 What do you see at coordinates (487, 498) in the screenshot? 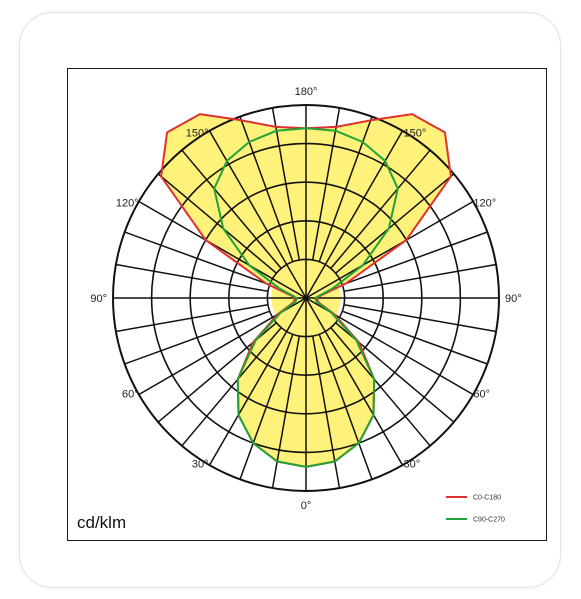
I see `legend-label: C0-C180` at bounding box center [487, 498].